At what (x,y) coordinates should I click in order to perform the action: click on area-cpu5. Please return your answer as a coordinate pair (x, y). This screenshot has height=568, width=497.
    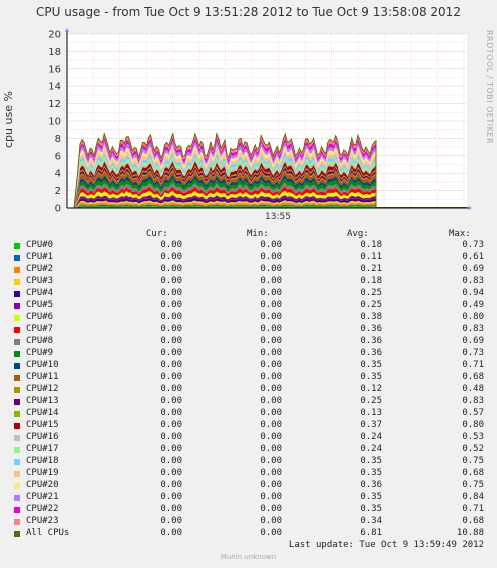
    Looking at the image, I should click on (225, 201).